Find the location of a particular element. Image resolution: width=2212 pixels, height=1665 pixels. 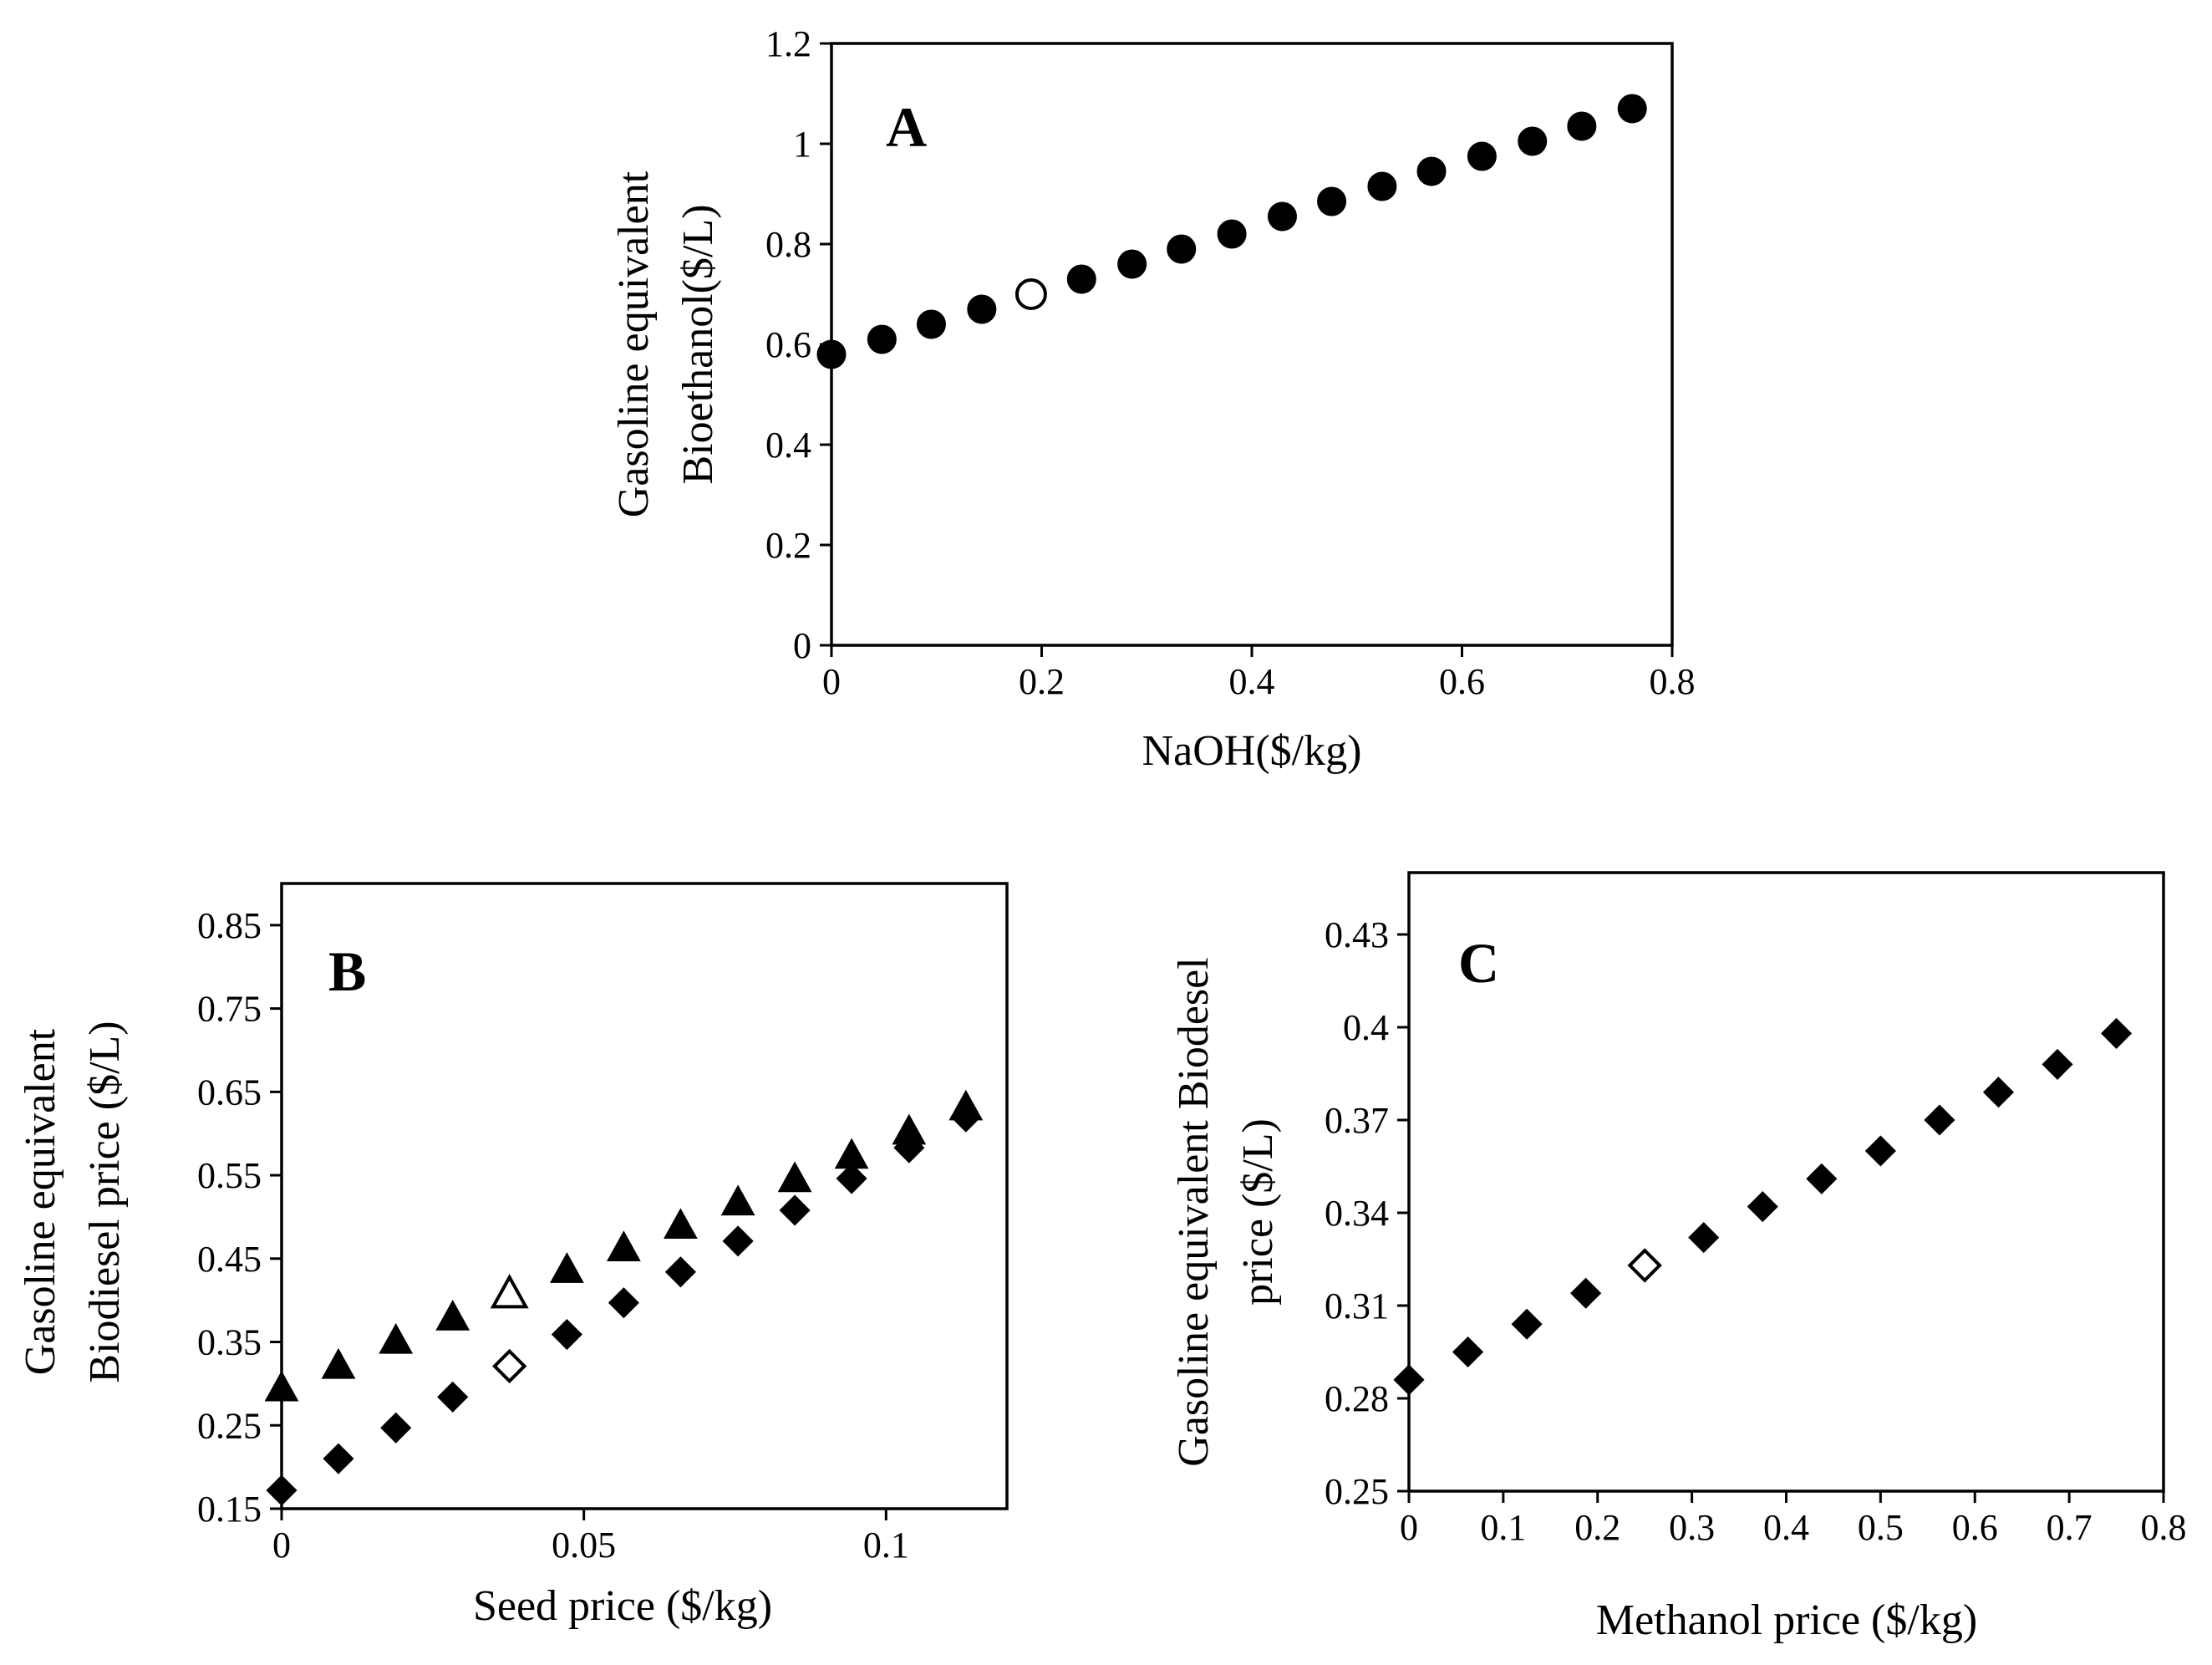

x-tick-label-a-2: 0.4 is located at coordinates (1252, 681).